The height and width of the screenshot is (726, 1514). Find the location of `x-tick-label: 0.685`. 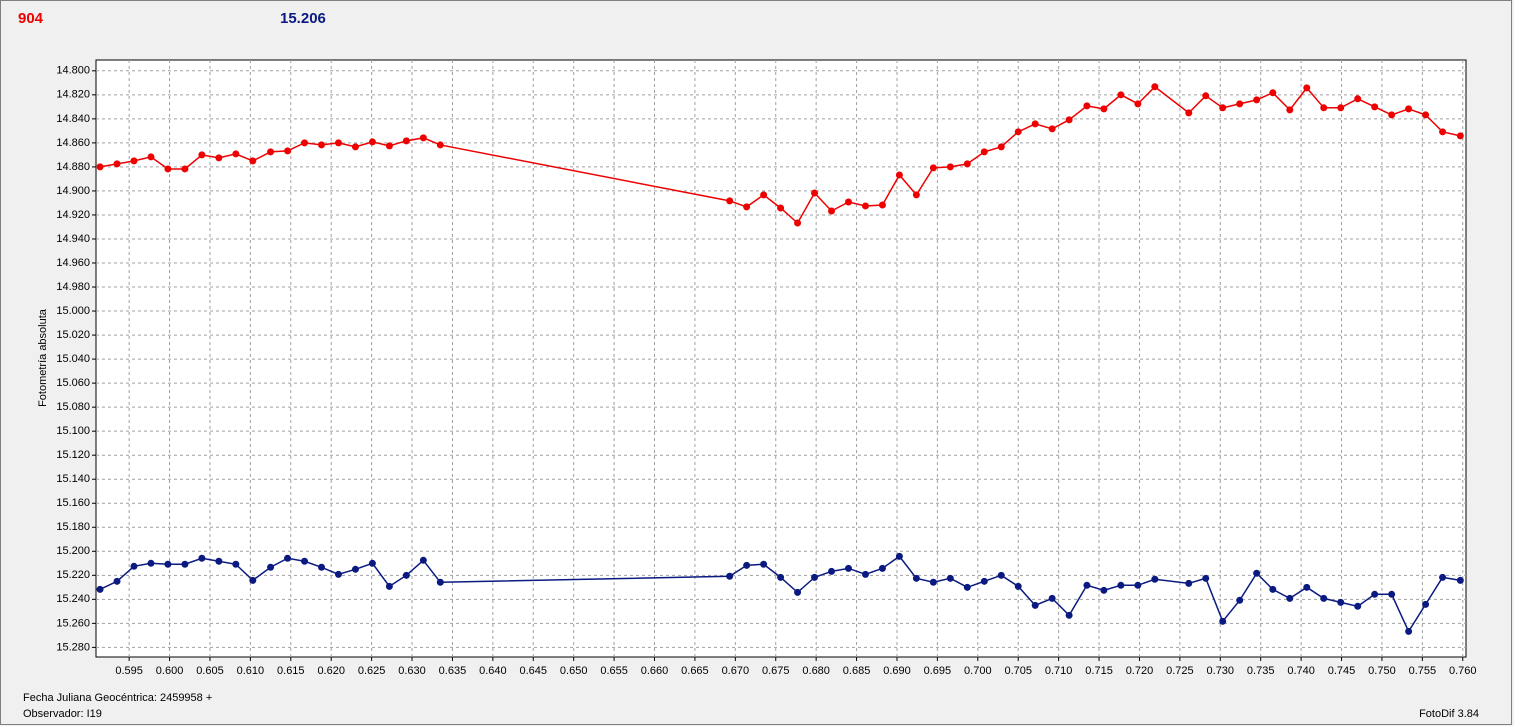

x-tick-label: 0.685 is located at coordinates (857, 671).